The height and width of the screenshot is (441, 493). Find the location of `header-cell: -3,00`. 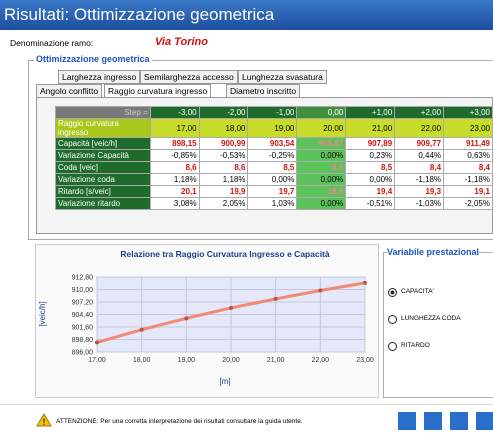

header-cell: -3,00 is located at coordinates (174, 112).